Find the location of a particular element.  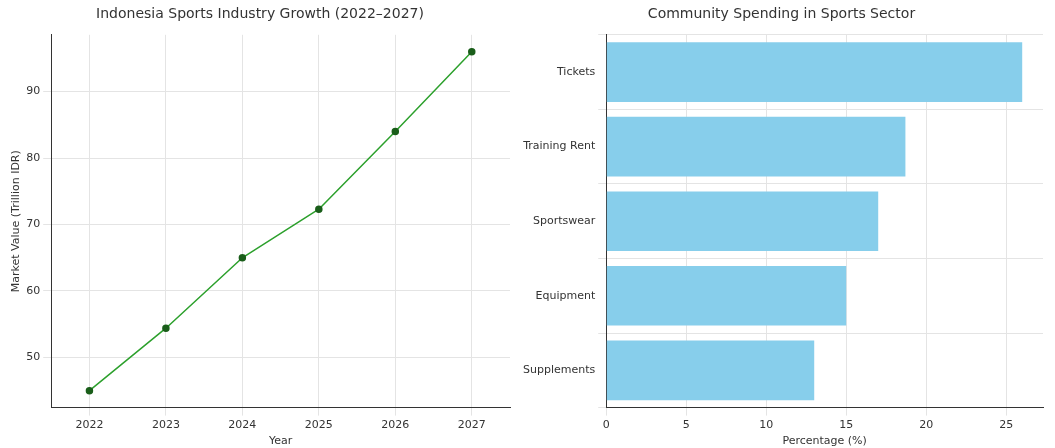

x-tick-label: 20 is located at coordinates (926, 425).